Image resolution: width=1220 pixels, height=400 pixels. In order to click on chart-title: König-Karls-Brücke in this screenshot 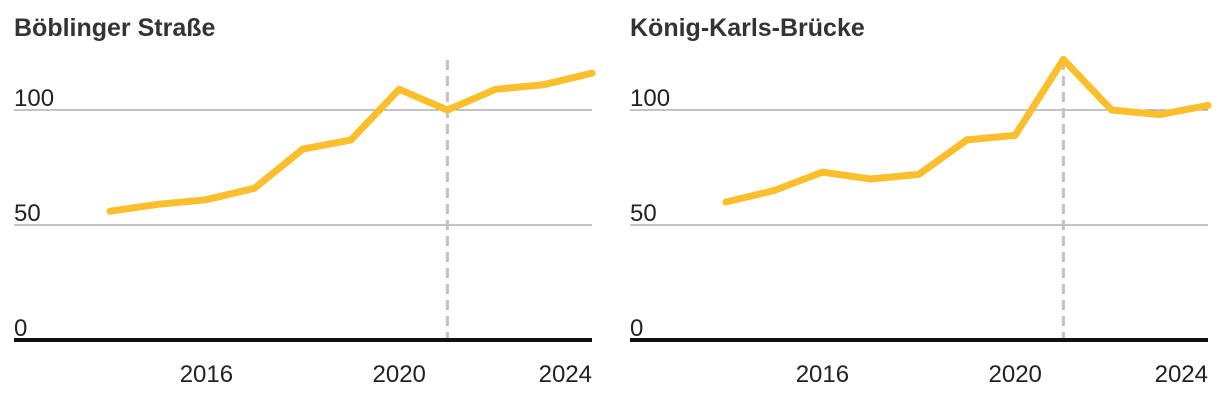, I will do `click(747, 28)`.